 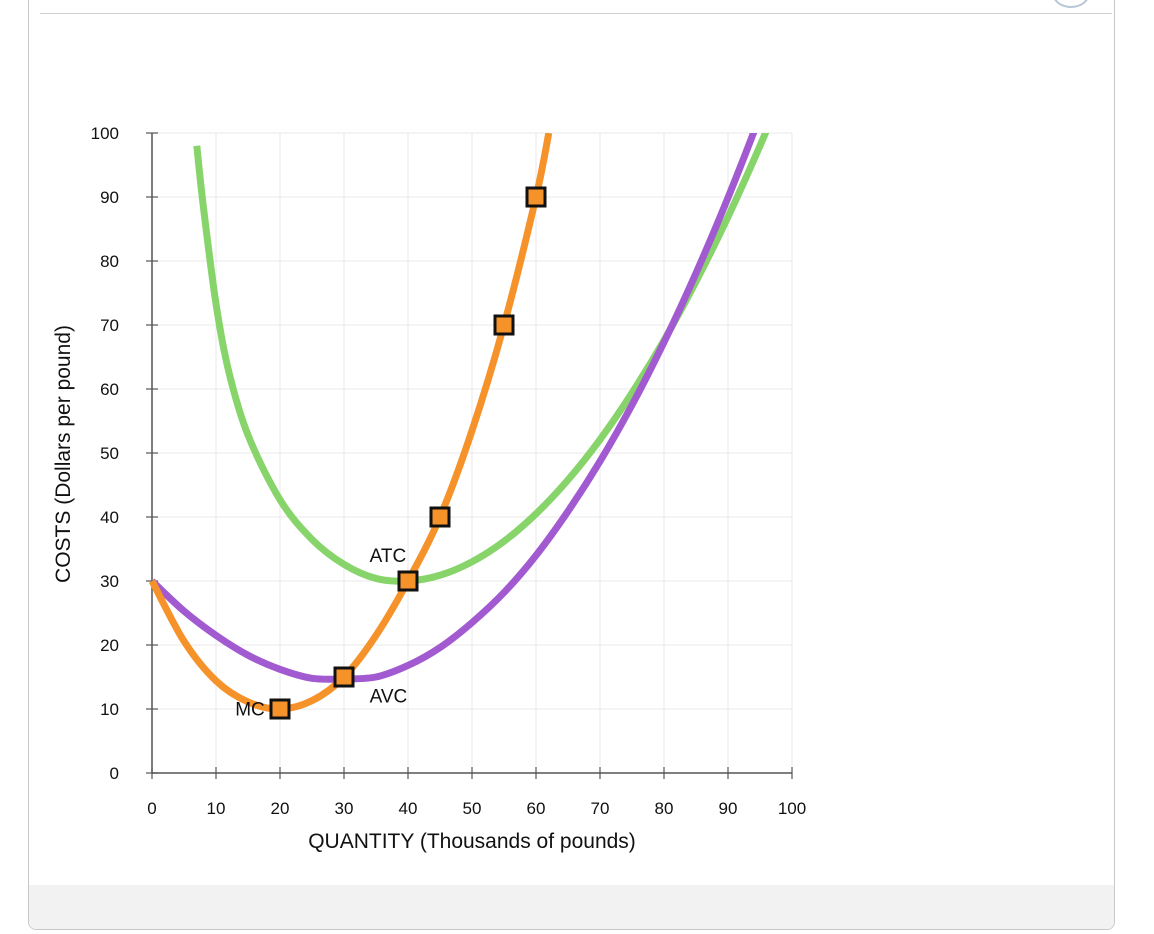 What do you see at coordinates (571, 907) in the screenshot?
I see `panel-footer` at bounding box center [571, 907].